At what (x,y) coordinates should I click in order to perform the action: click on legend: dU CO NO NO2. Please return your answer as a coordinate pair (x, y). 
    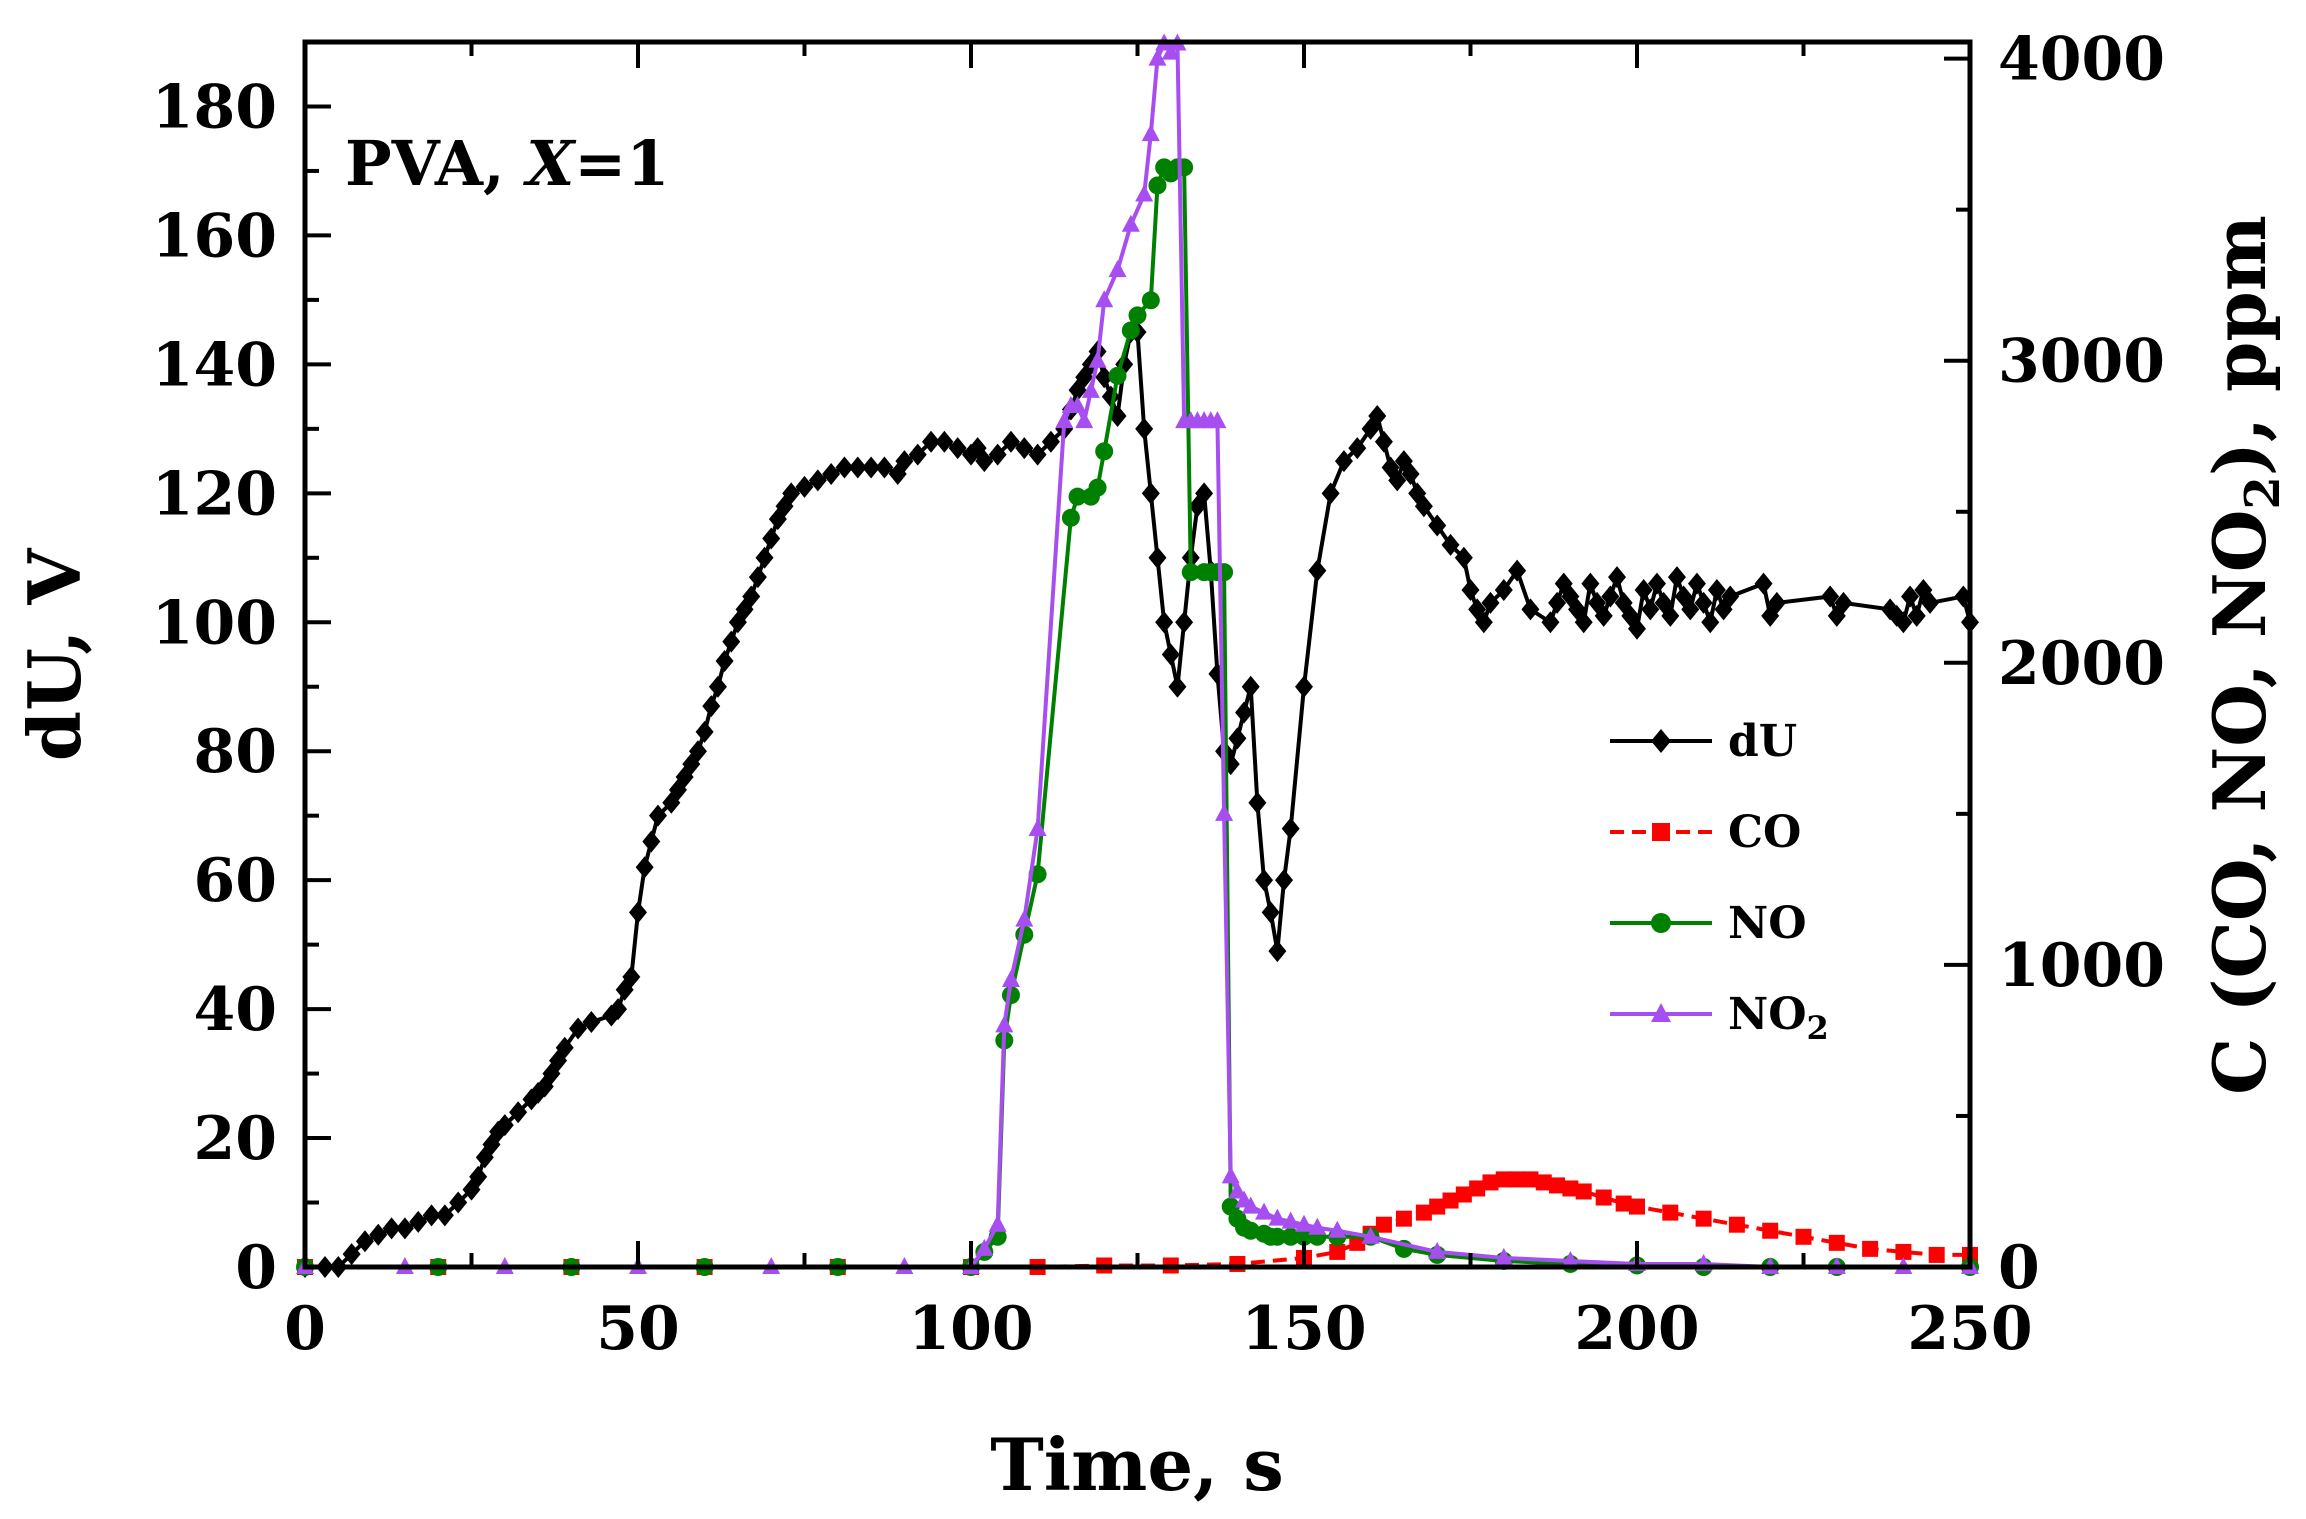
    Looking at the image, I should click on (1719, 881).